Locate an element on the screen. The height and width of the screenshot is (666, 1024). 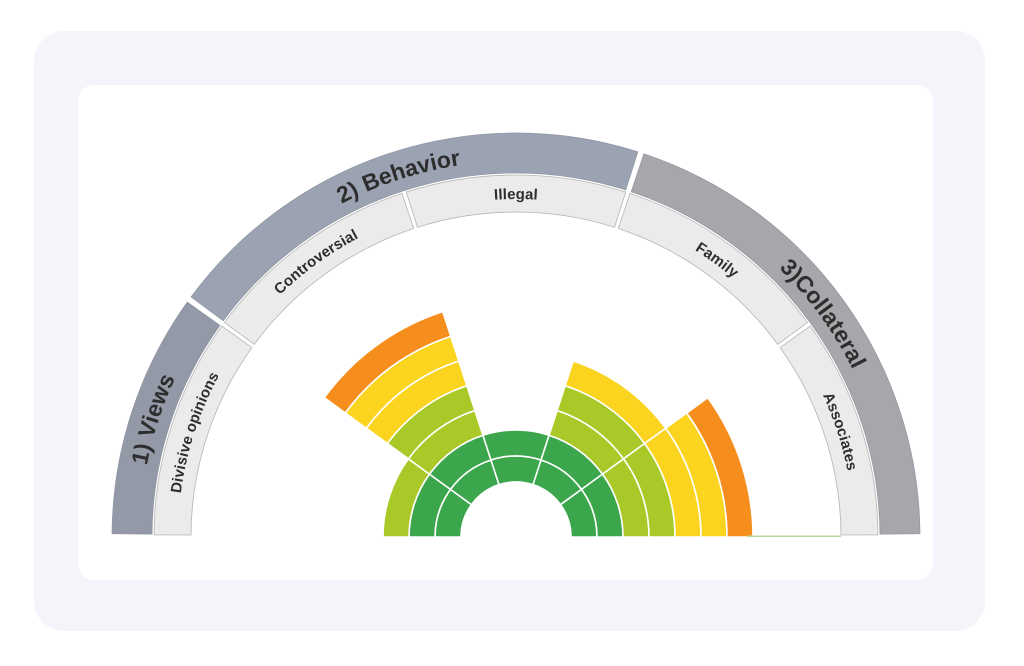
rose-sector-controversial is located at coordinates (411, 408).